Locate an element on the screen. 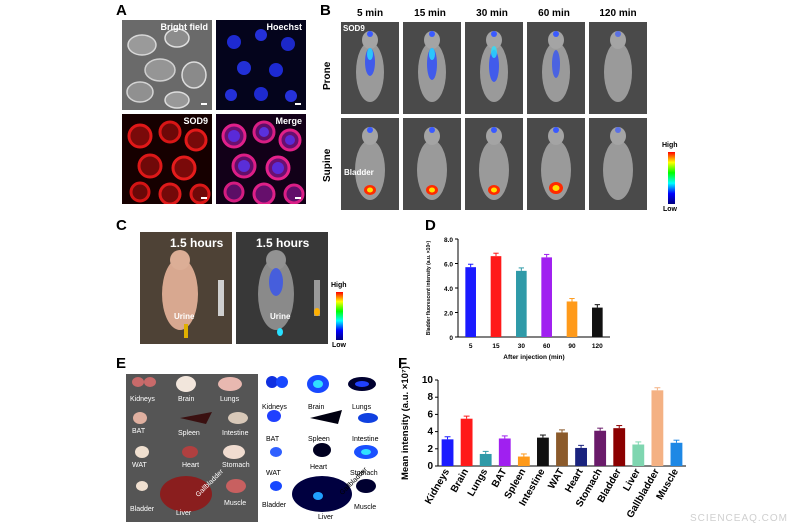 This screenshot has width=800, height=530. organ-label: Stomach is located at coordinates (236, 465).